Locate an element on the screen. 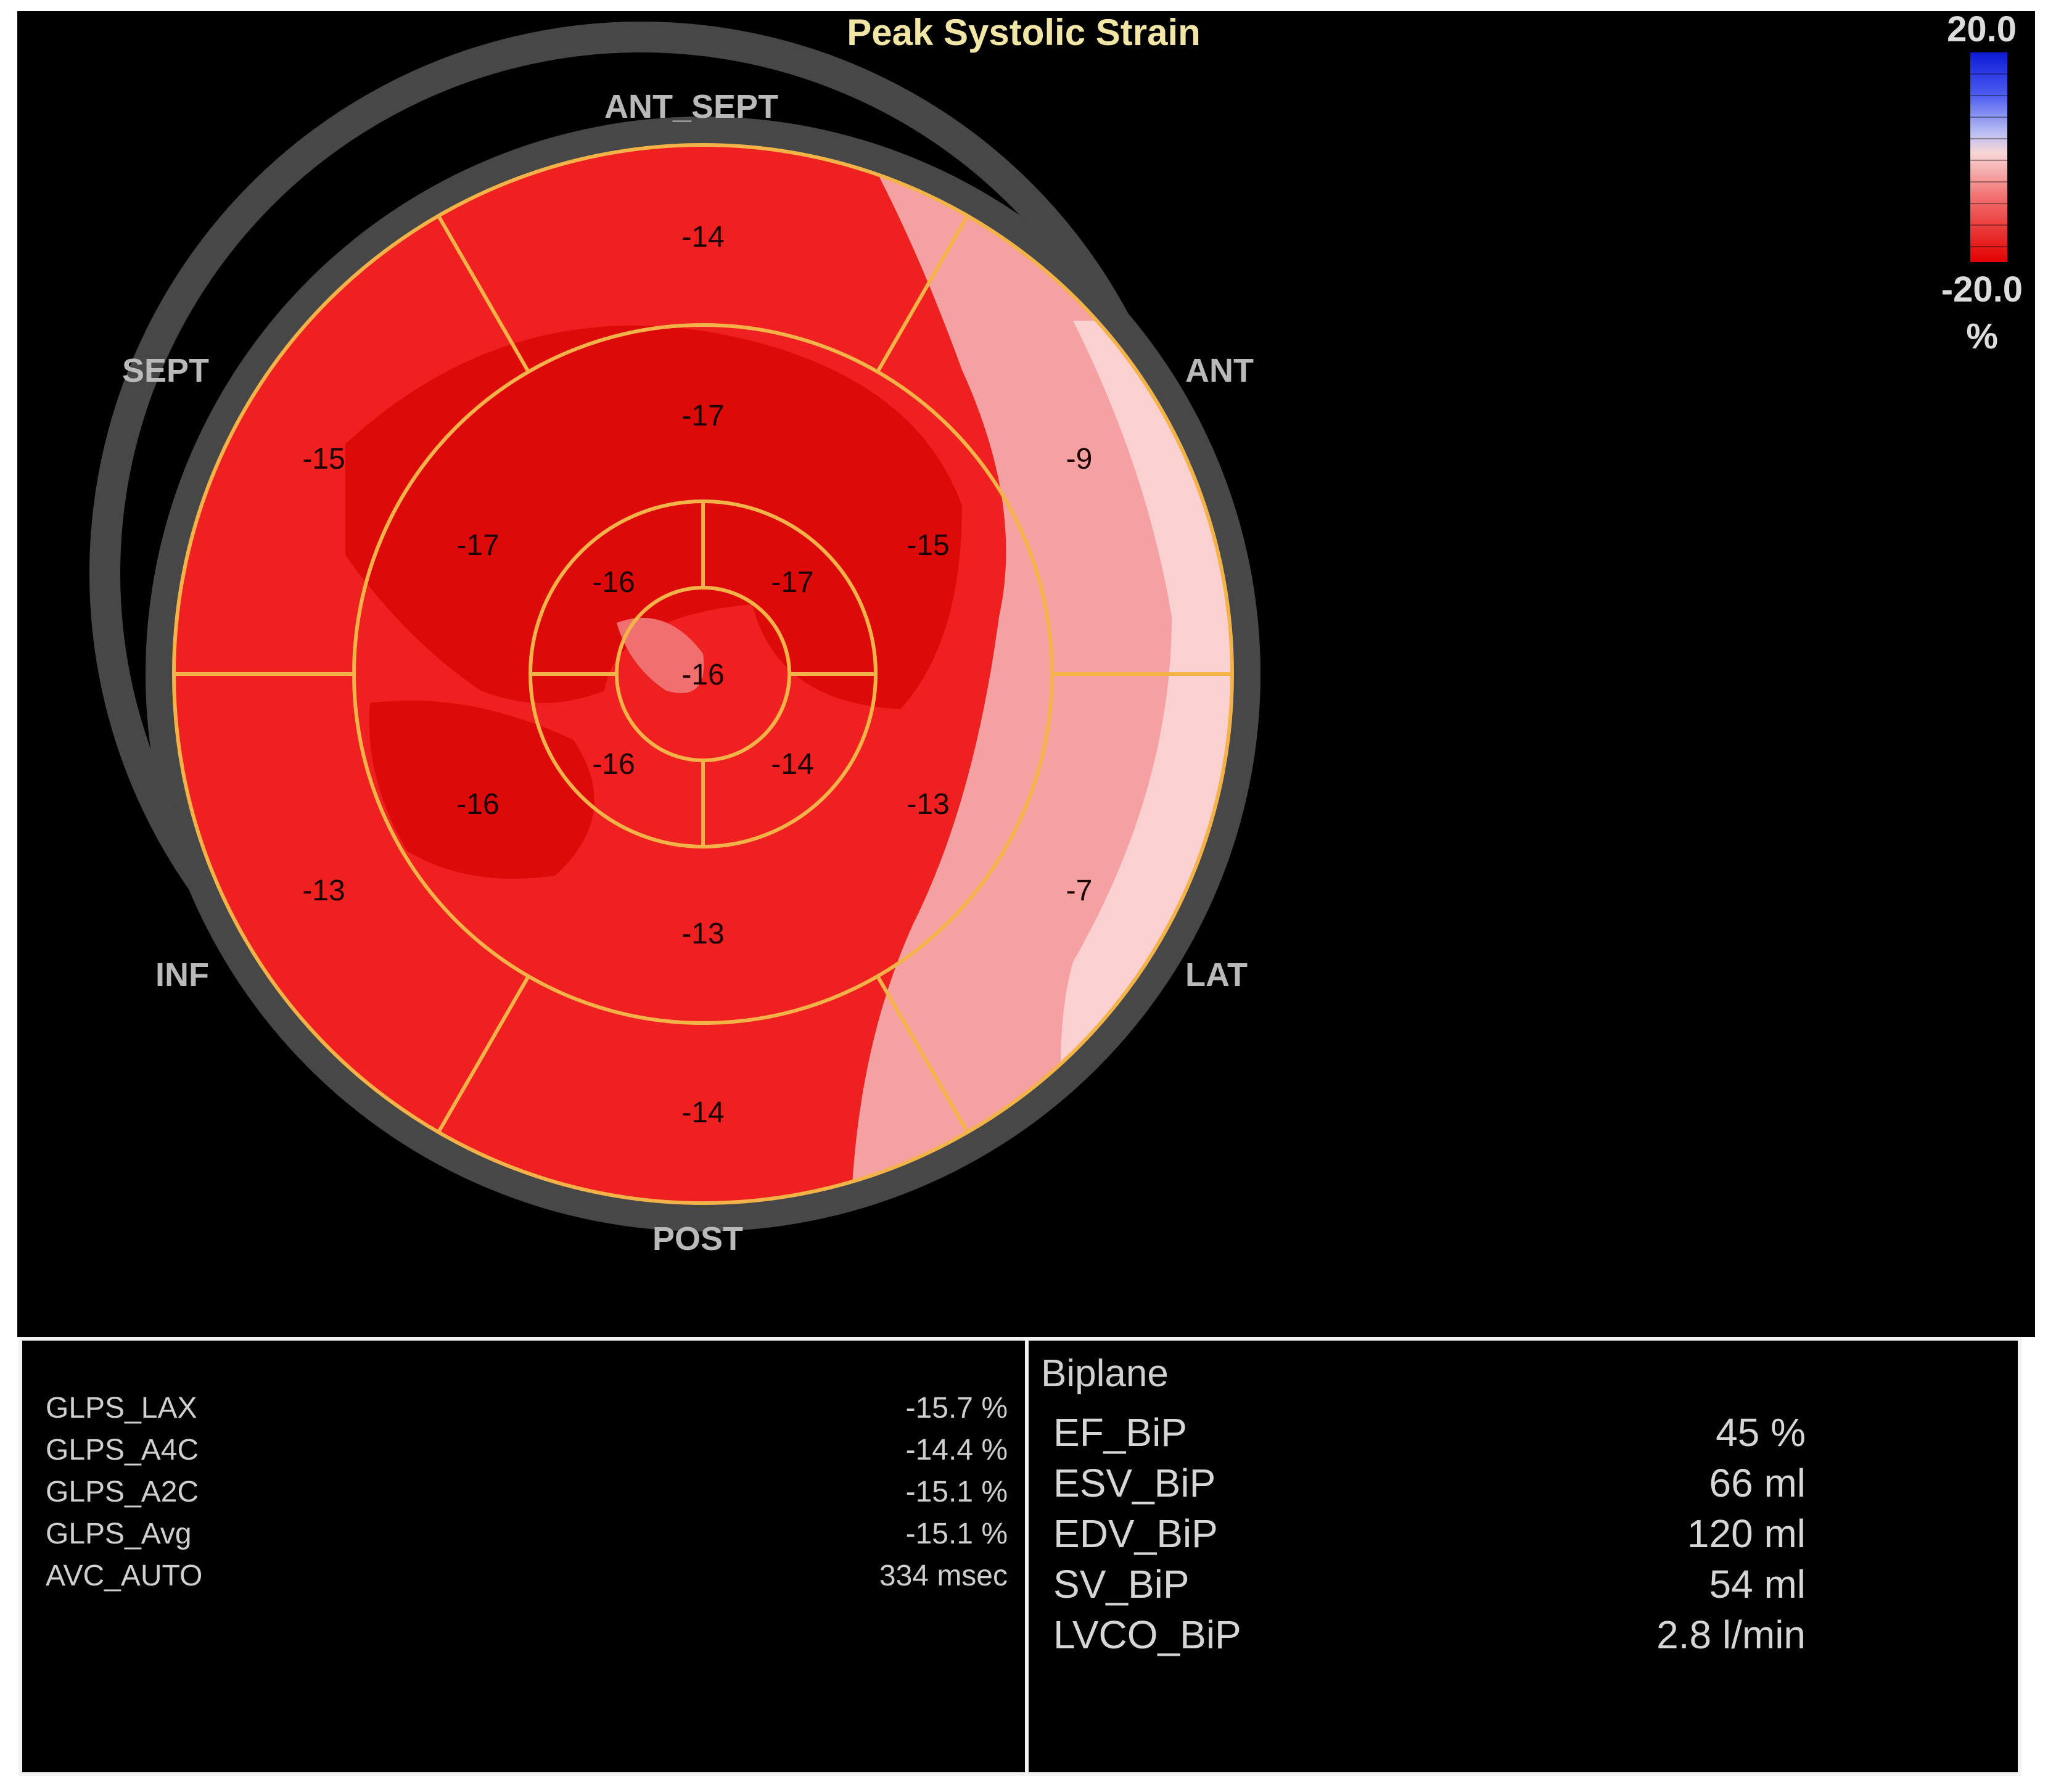 Image resolution: width=2048 pixels, height=1792 pixels. label-sept: SEPT is located at coordinates (166, 370).